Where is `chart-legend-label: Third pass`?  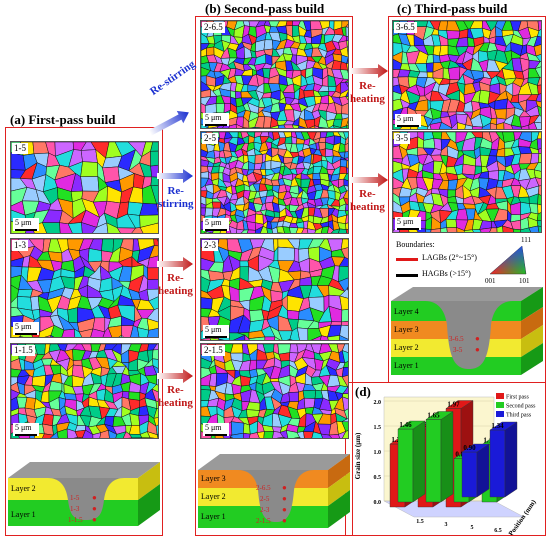 chart-legend-label: Third pass is located at coordinates (519, 416).